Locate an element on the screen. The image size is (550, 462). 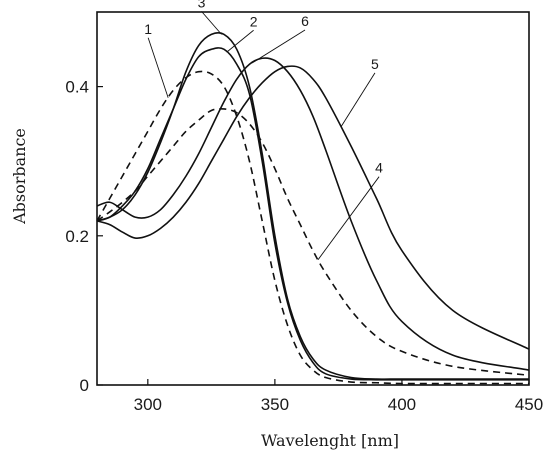
curve-label-6: 6 is located at coordinates (305, 21).